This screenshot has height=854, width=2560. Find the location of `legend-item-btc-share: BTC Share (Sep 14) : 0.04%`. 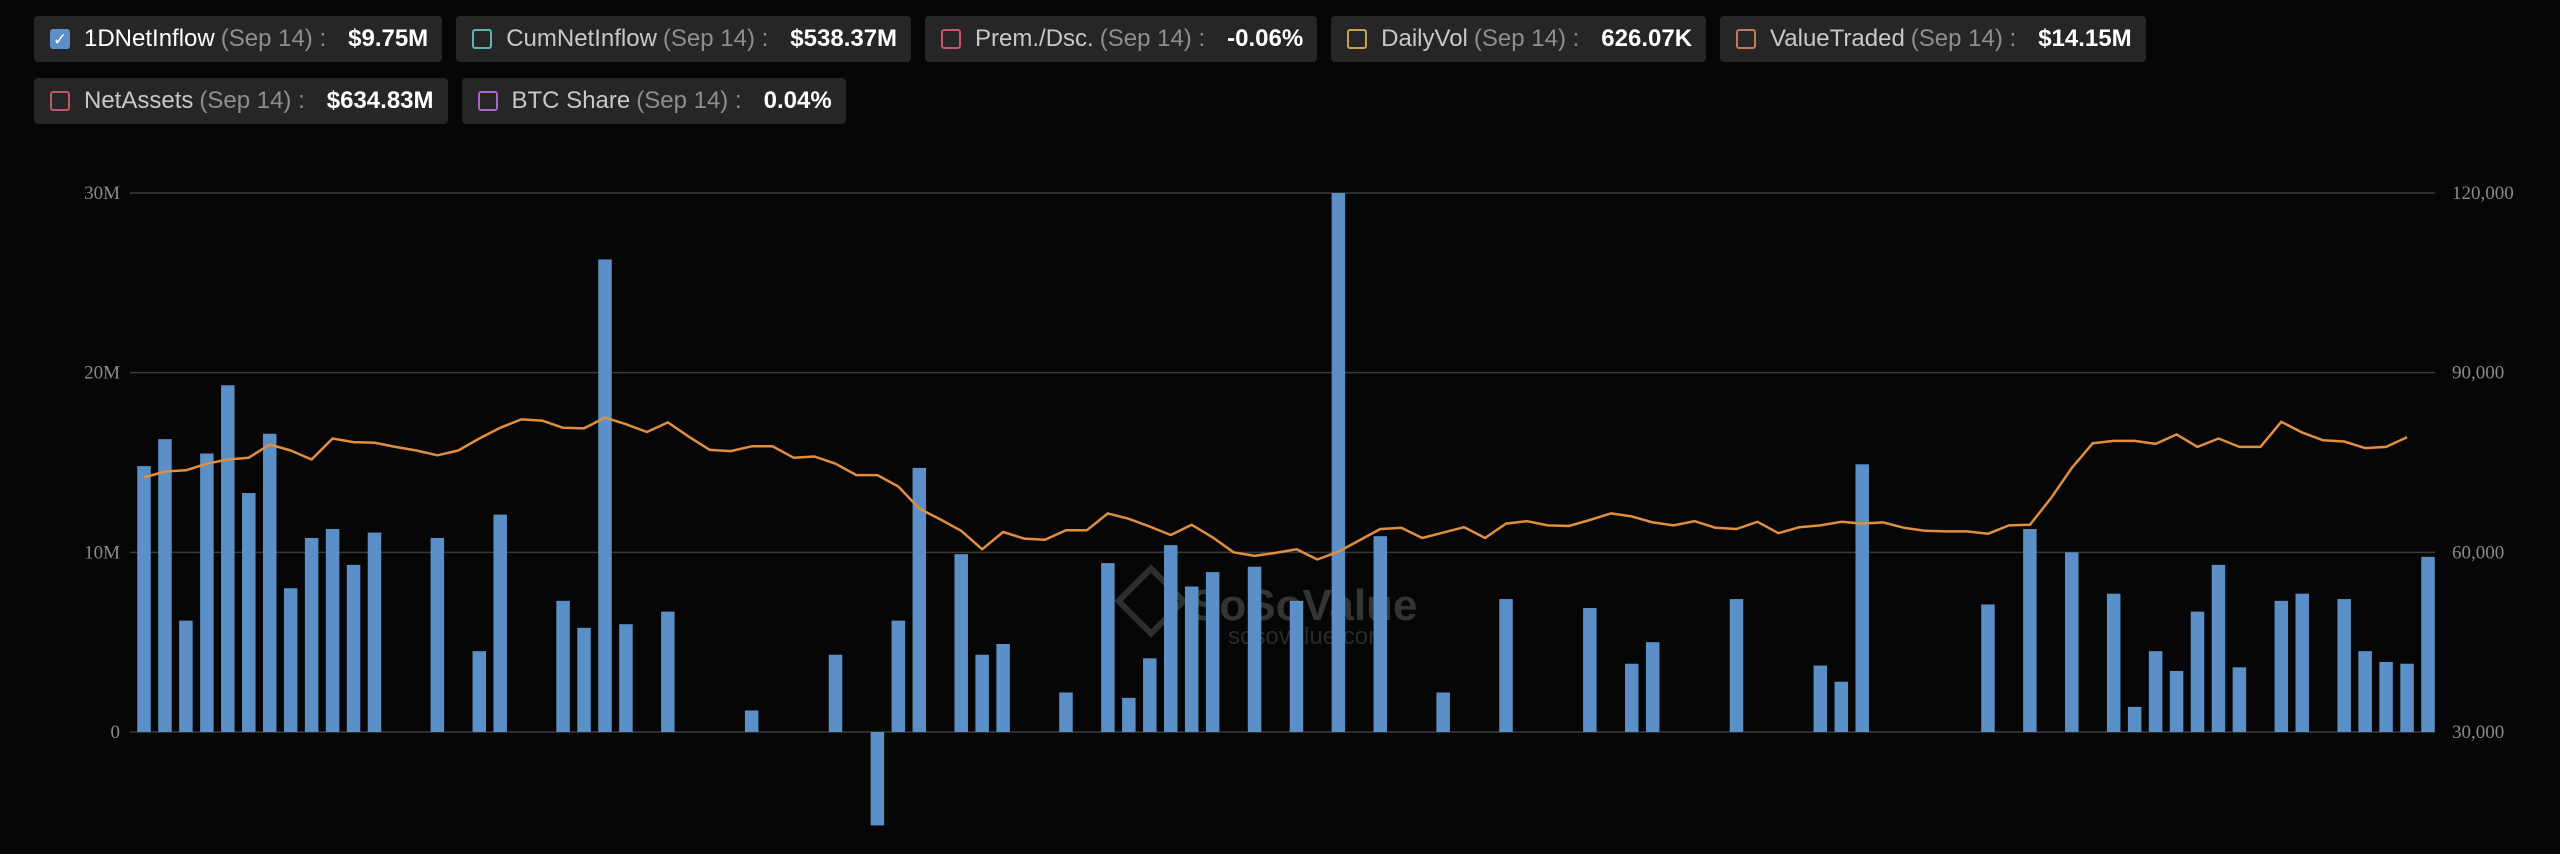

legend-item-btc-share: BTC Share (Sep 14) : 0.04% is located at coordinates (653, 101).